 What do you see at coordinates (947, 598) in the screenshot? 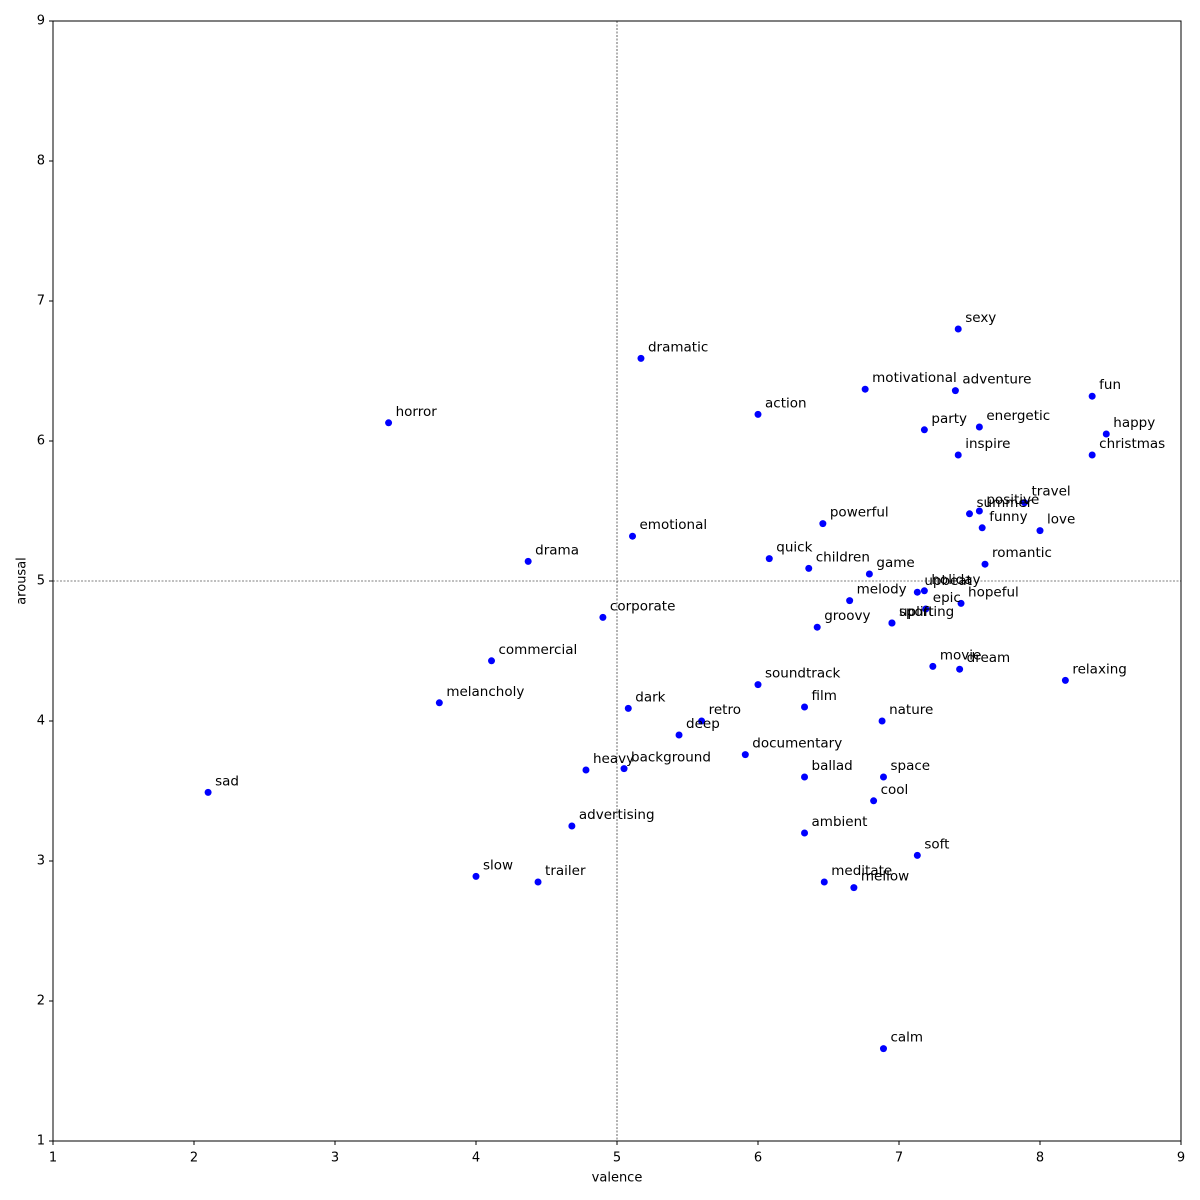
I see `point-label: epic` at bounding box center [947, 598].